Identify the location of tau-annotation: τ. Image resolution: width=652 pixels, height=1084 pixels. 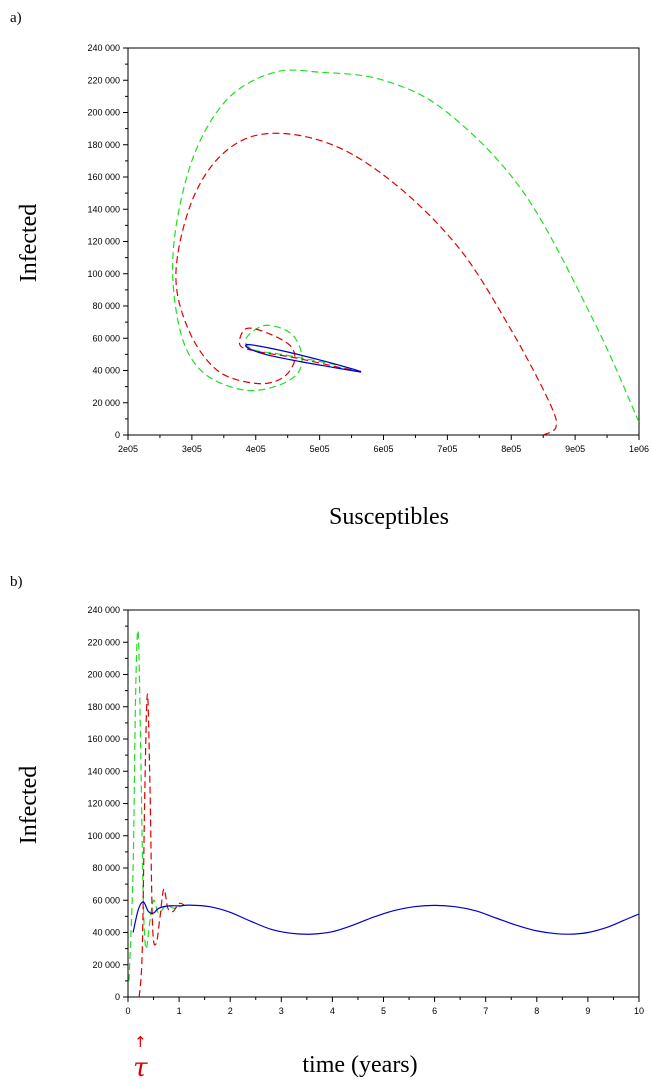
(140, 1068).